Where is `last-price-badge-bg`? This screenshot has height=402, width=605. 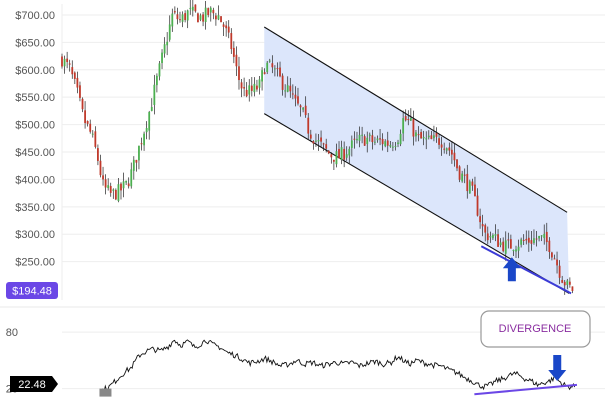 last-price-badge-bg is located at coordinates (32, 290).